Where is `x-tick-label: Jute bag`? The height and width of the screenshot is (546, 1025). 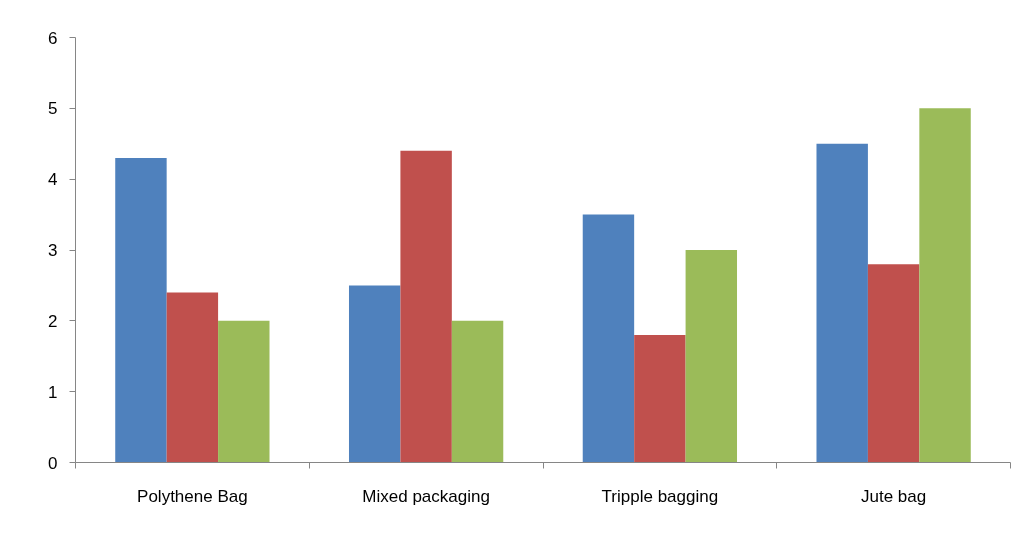 x-tick-label: Jute bag is located at coordinates (894, 496).